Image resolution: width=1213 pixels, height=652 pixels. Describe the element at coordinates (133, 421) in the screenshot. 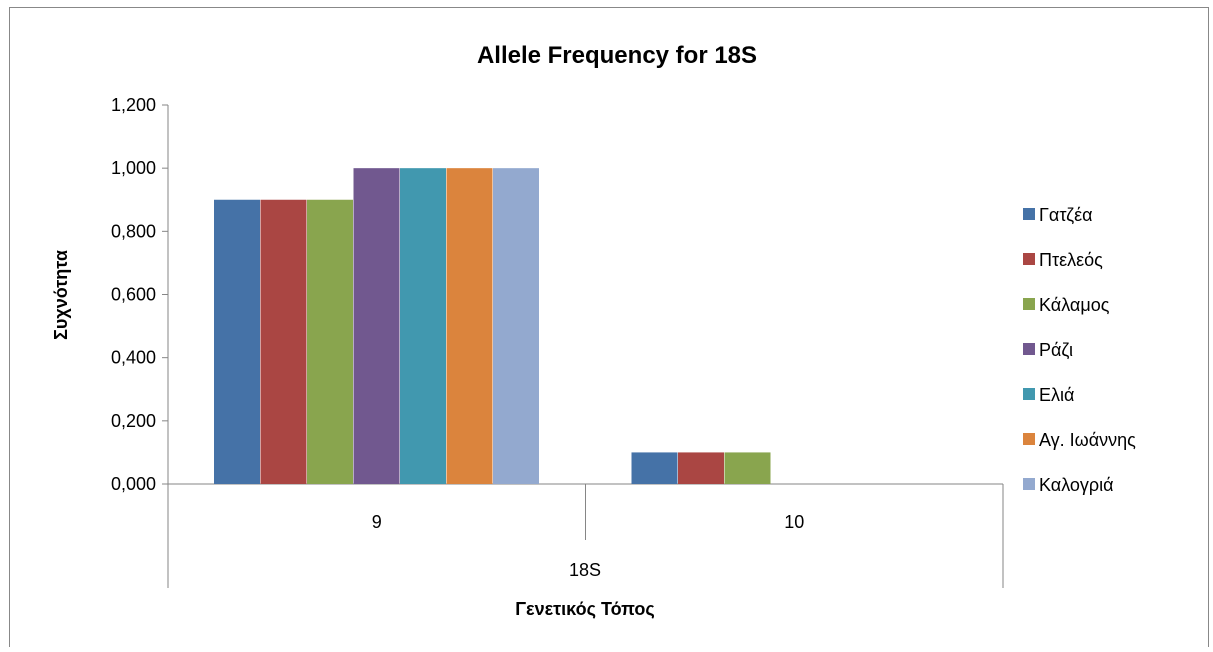

I see `y-tick-label: 0,200` at that location.